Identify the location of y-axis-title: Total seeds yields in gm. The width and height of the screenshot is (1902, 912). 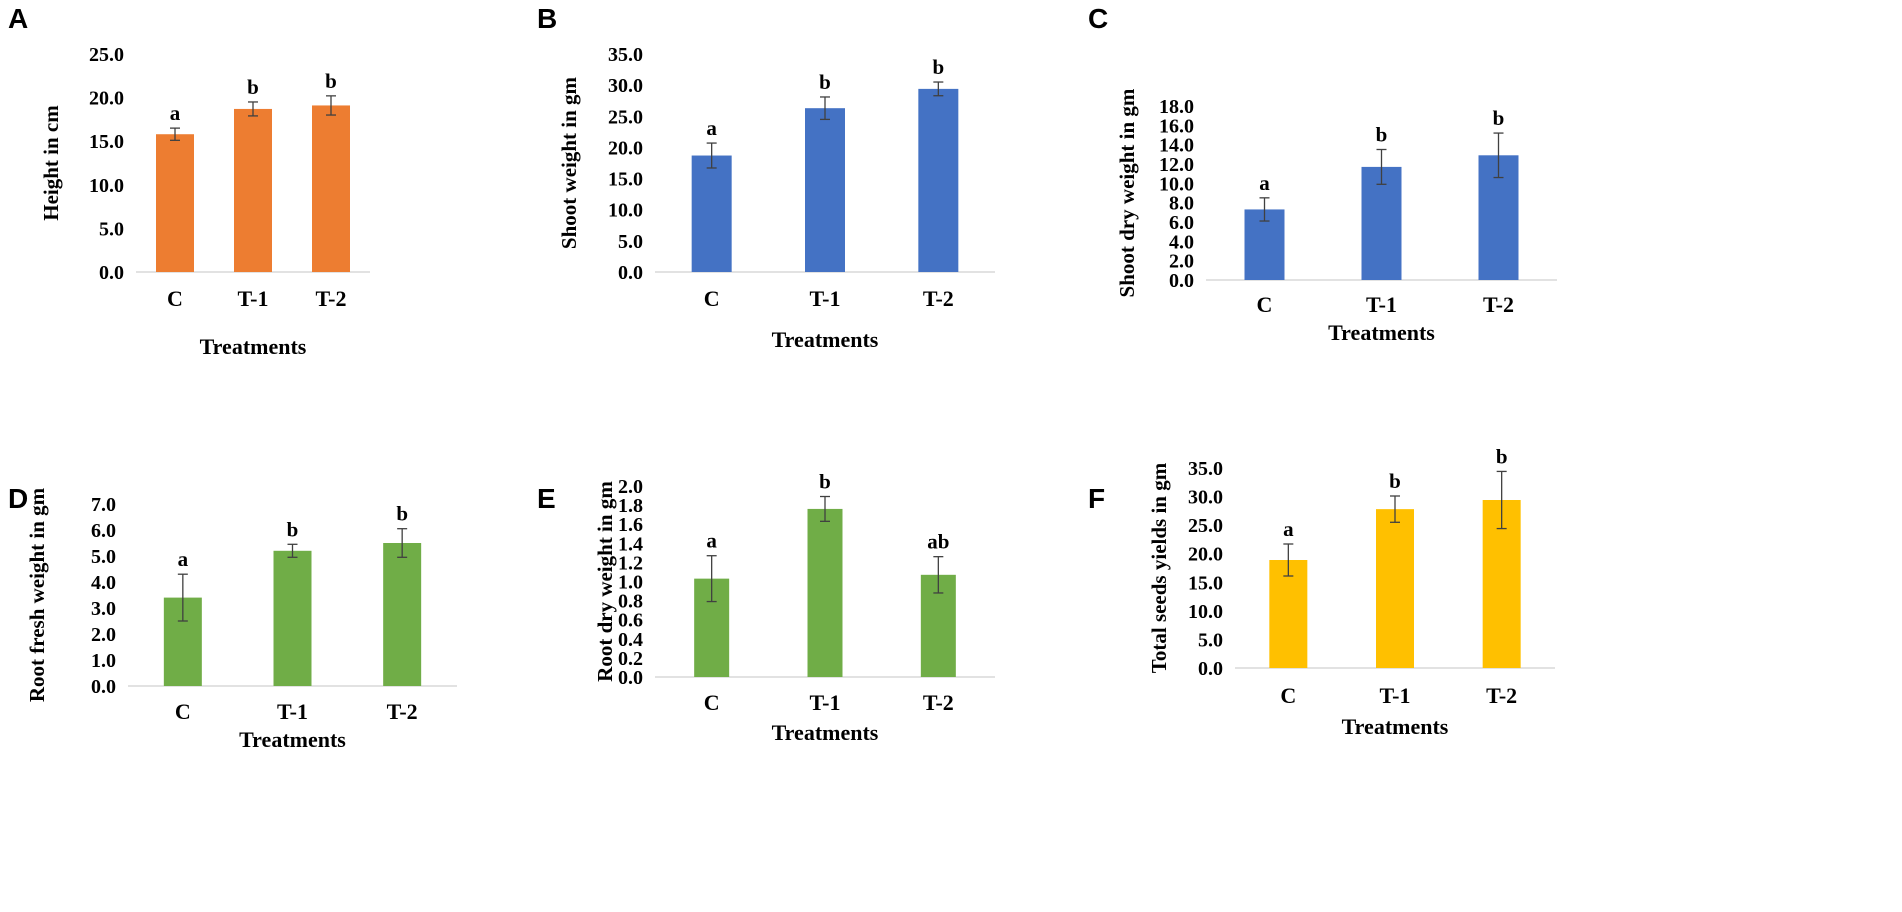
(1159, 567).